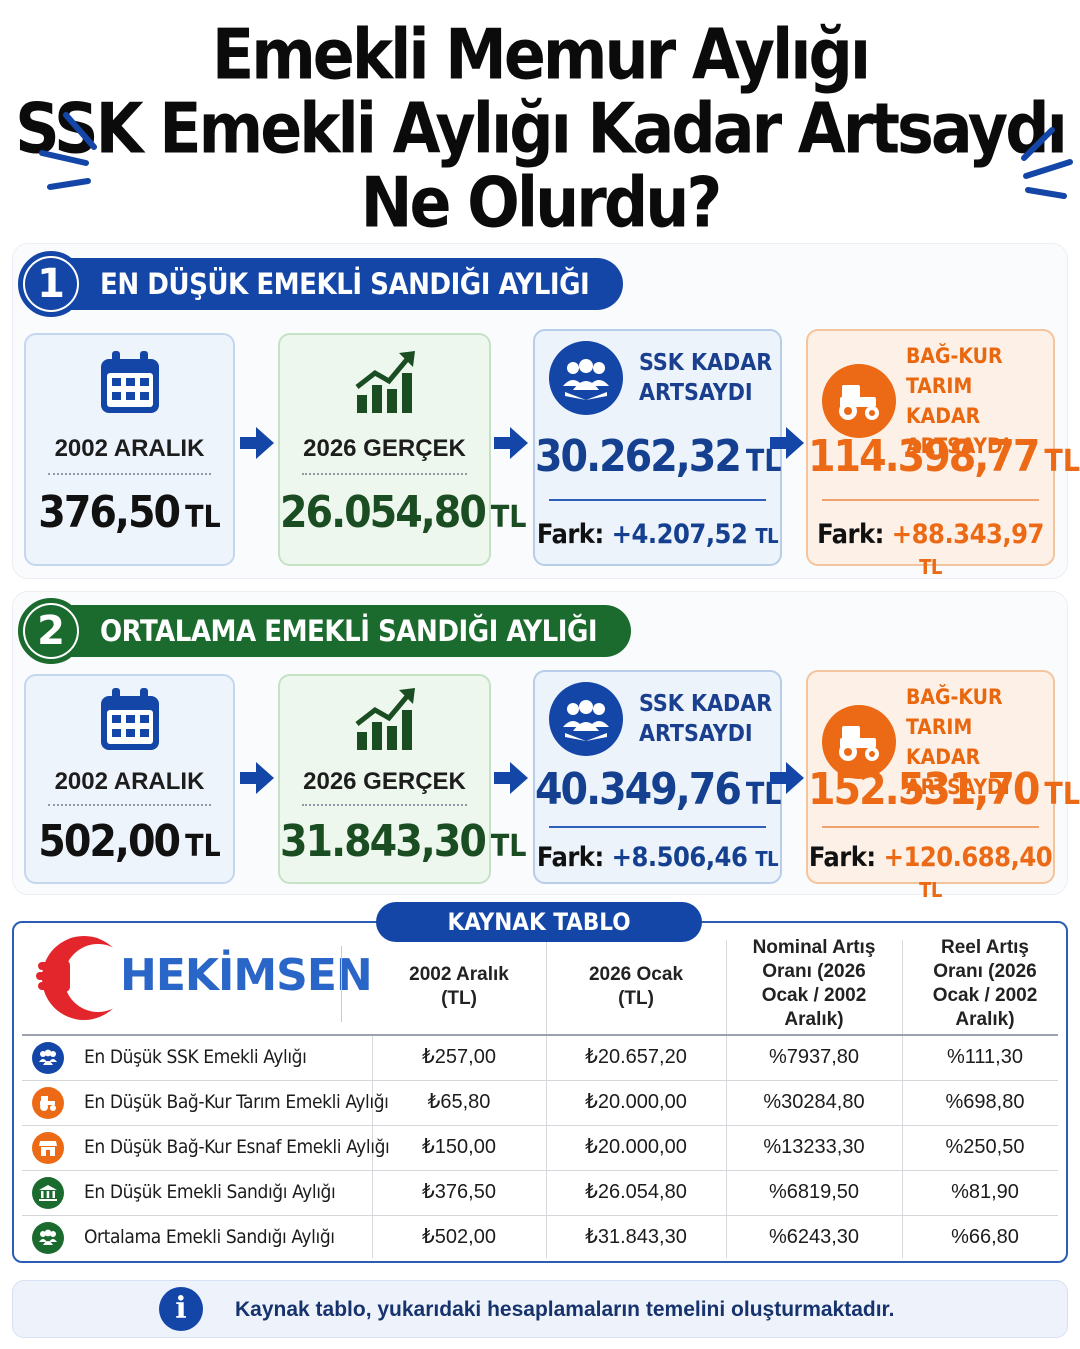 This screenshot has height=1349, width=1080. I want to click on right-burst-icon, so click(1047, 163).